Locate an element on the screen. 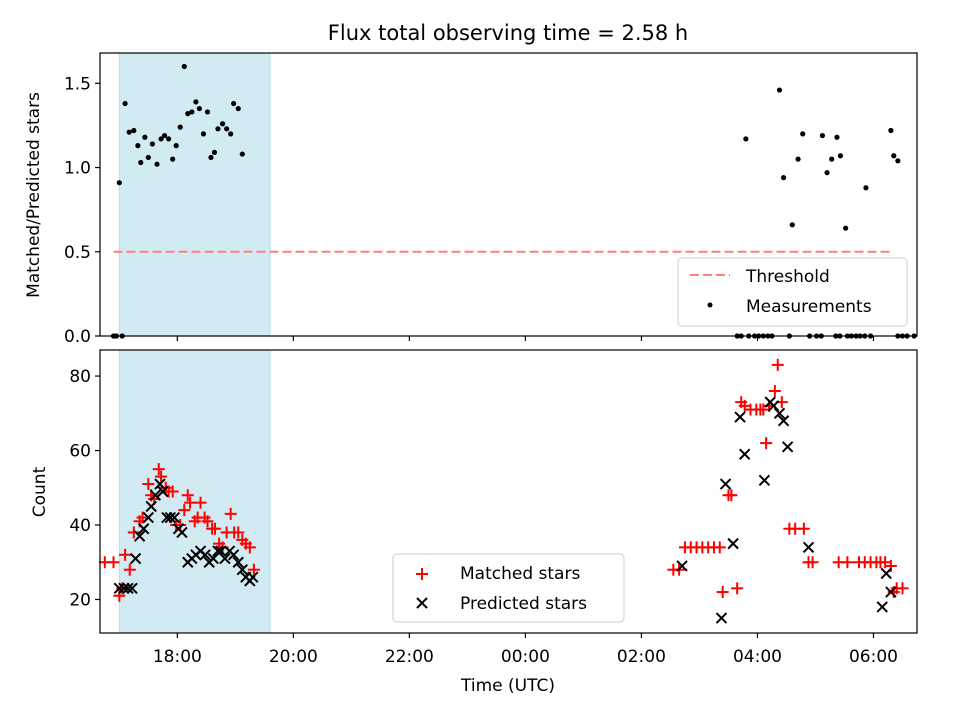 The image size is (960, 720). predicted-legend-label: Predicted stars is located at coordinates (523, 604).